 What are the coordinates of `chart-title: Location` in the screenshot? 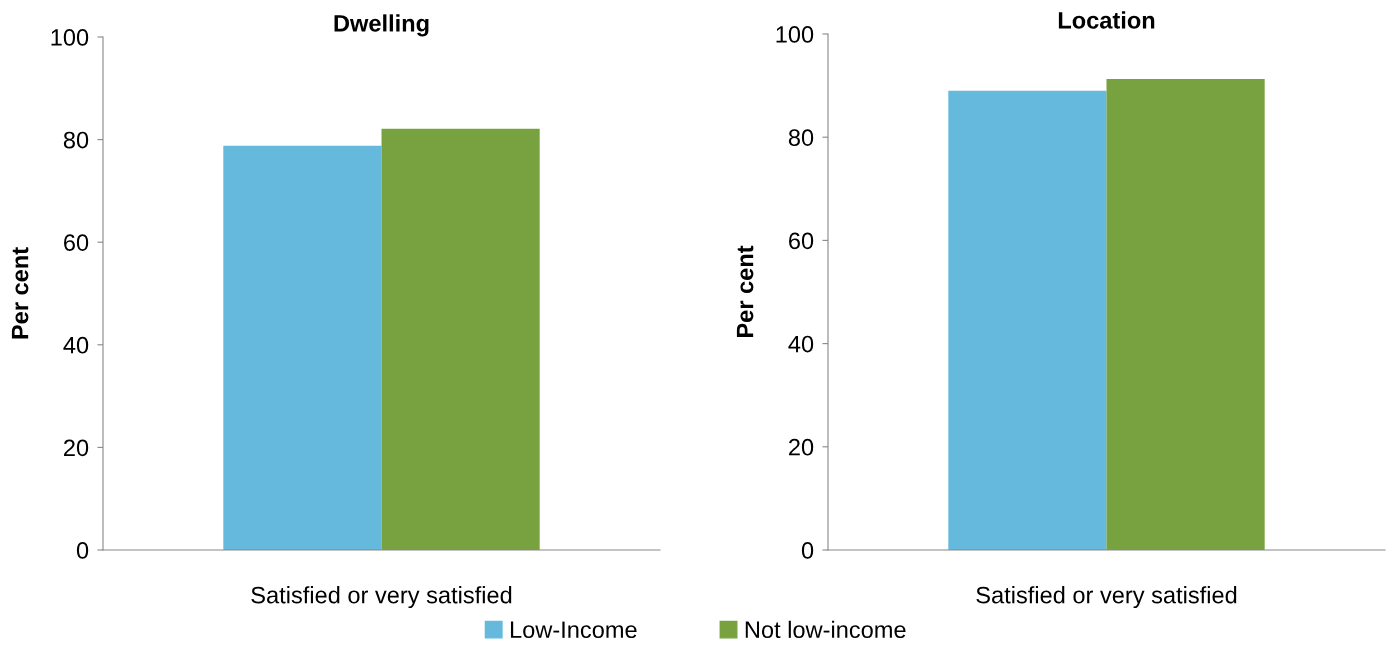 It's located at (1106, 20).